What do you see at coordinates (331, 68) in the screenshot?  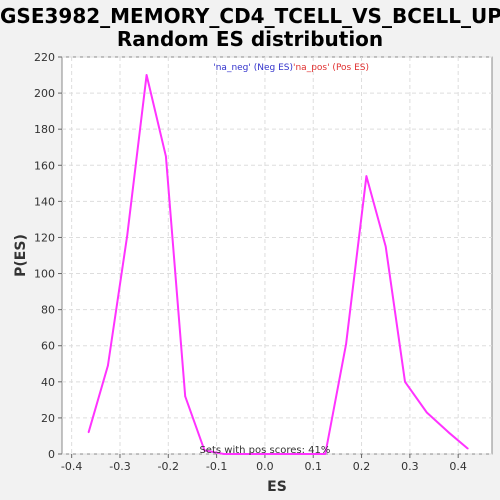 I see `legend-entry-pos: 'na_pos' (Pos ES)` at bounding box center [331, 68].